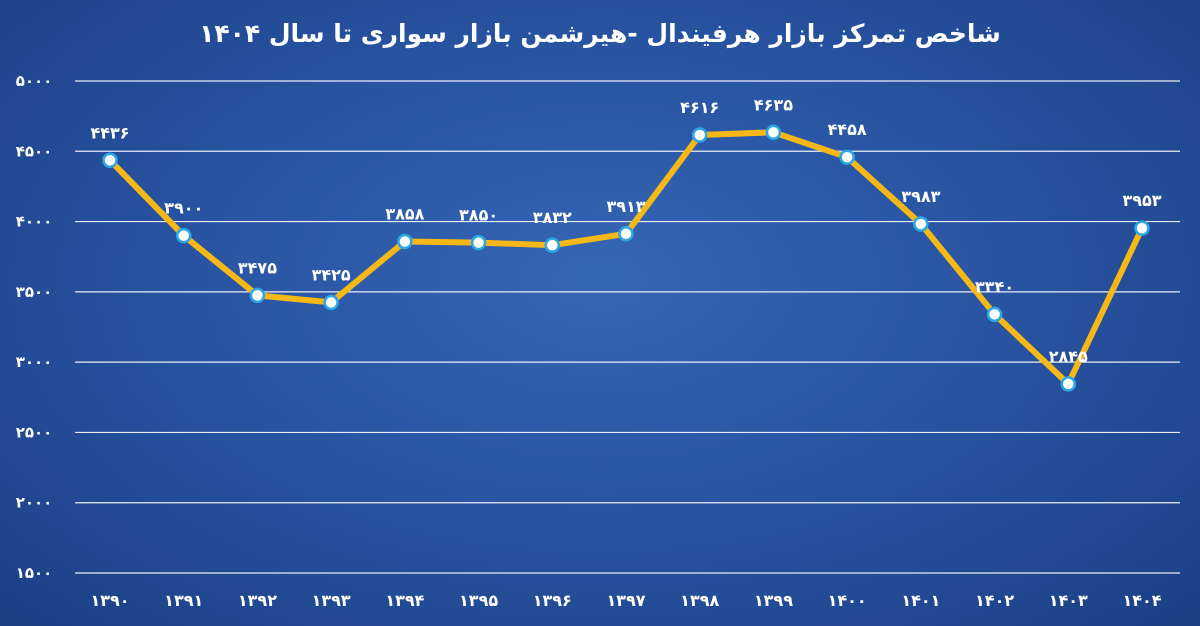 The width and height of the screenshot is (1200, 626). Describe the element at coordinates (1068, 600) in the screenshot. I see `x-tick-label: ۱۴۰۳` at that location.